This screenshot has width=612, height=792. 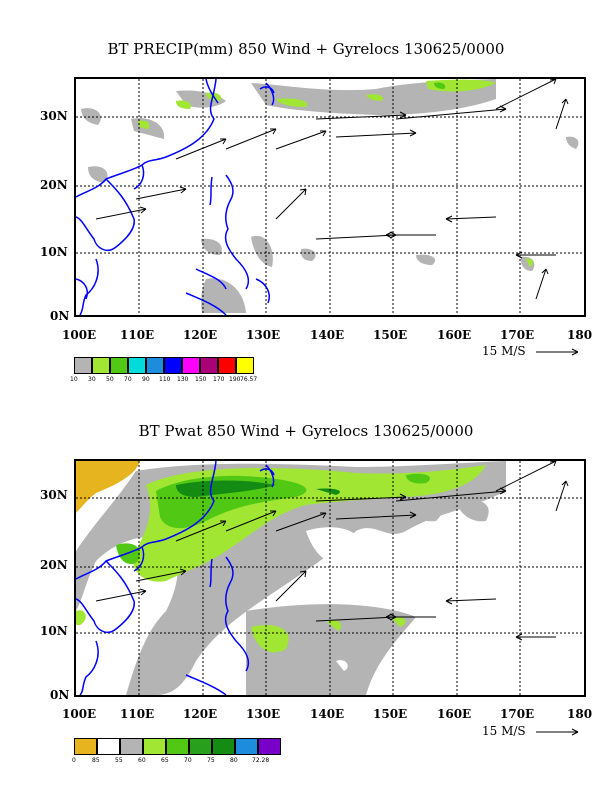 What do you see at coordinates (263, 335) in the screenshot?
I see `p1-lon-130e: 130E` at bounding box center [263, 335].